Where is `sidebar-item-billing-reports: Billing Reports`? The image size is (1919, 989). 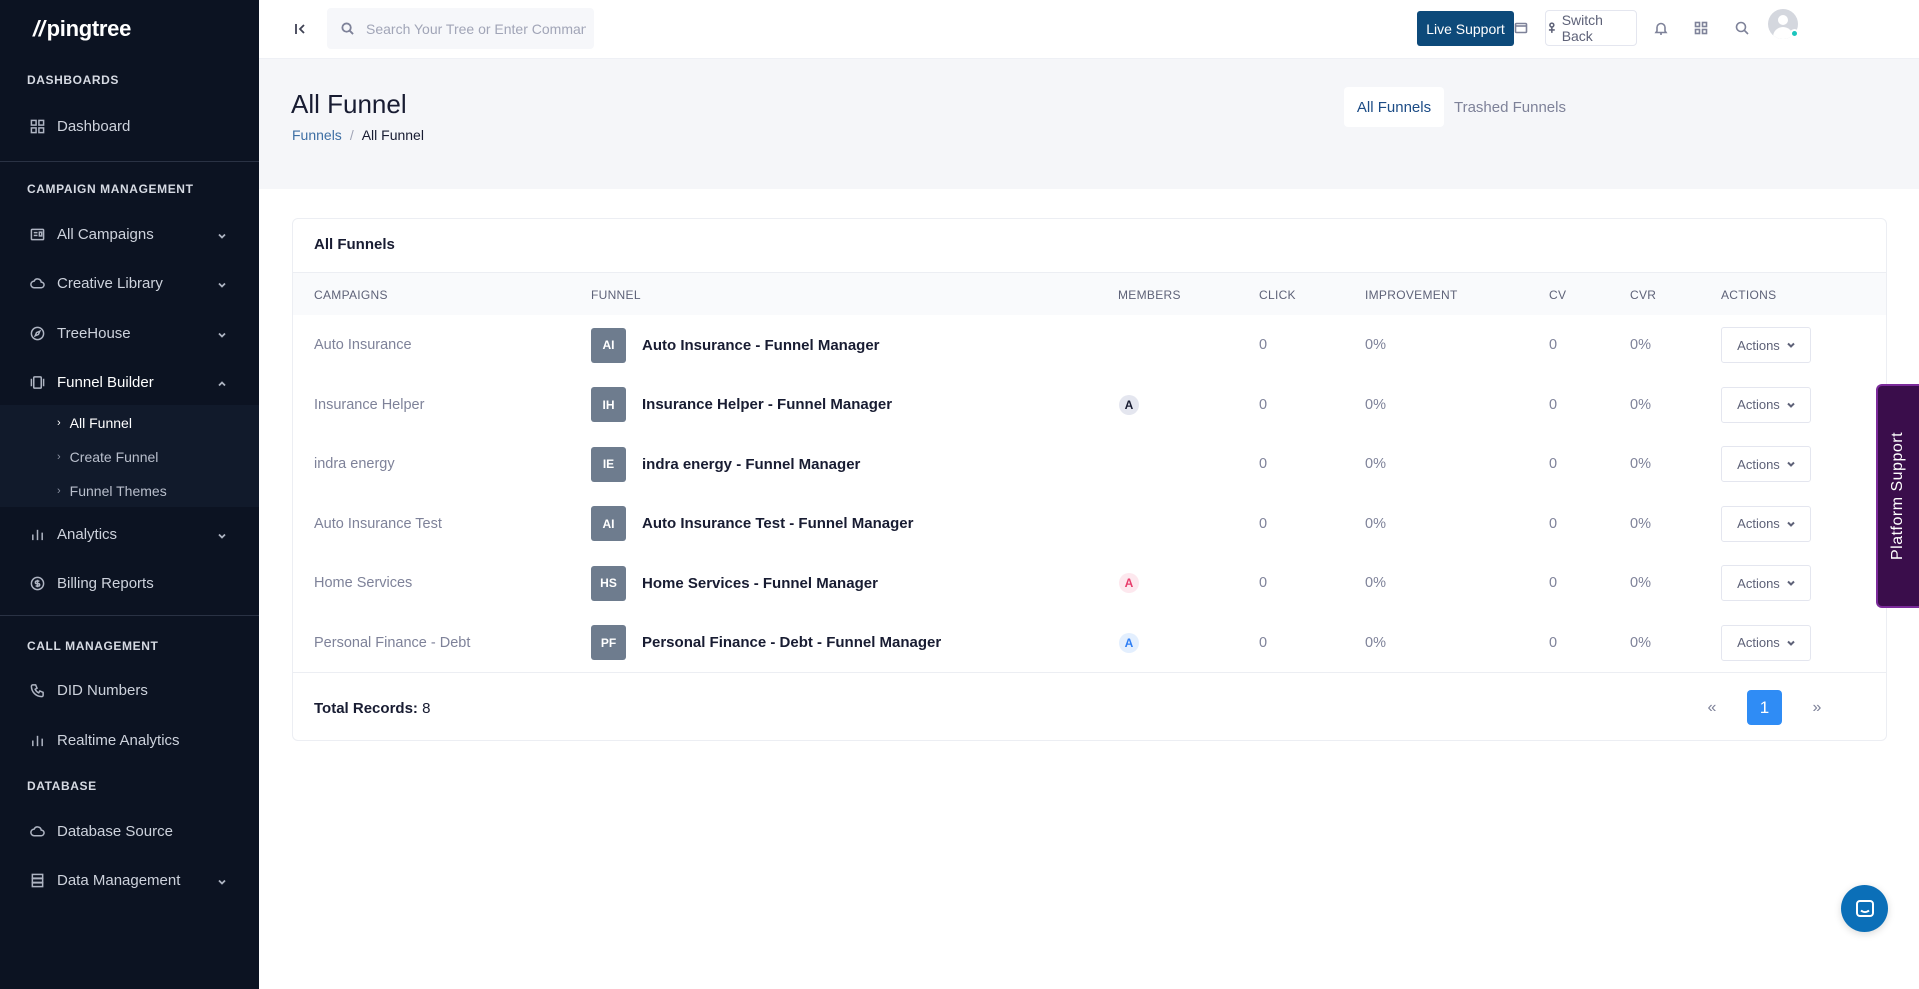 sidebar-item-billing-reports: Billing Reports is located at coordinates (129, 583).